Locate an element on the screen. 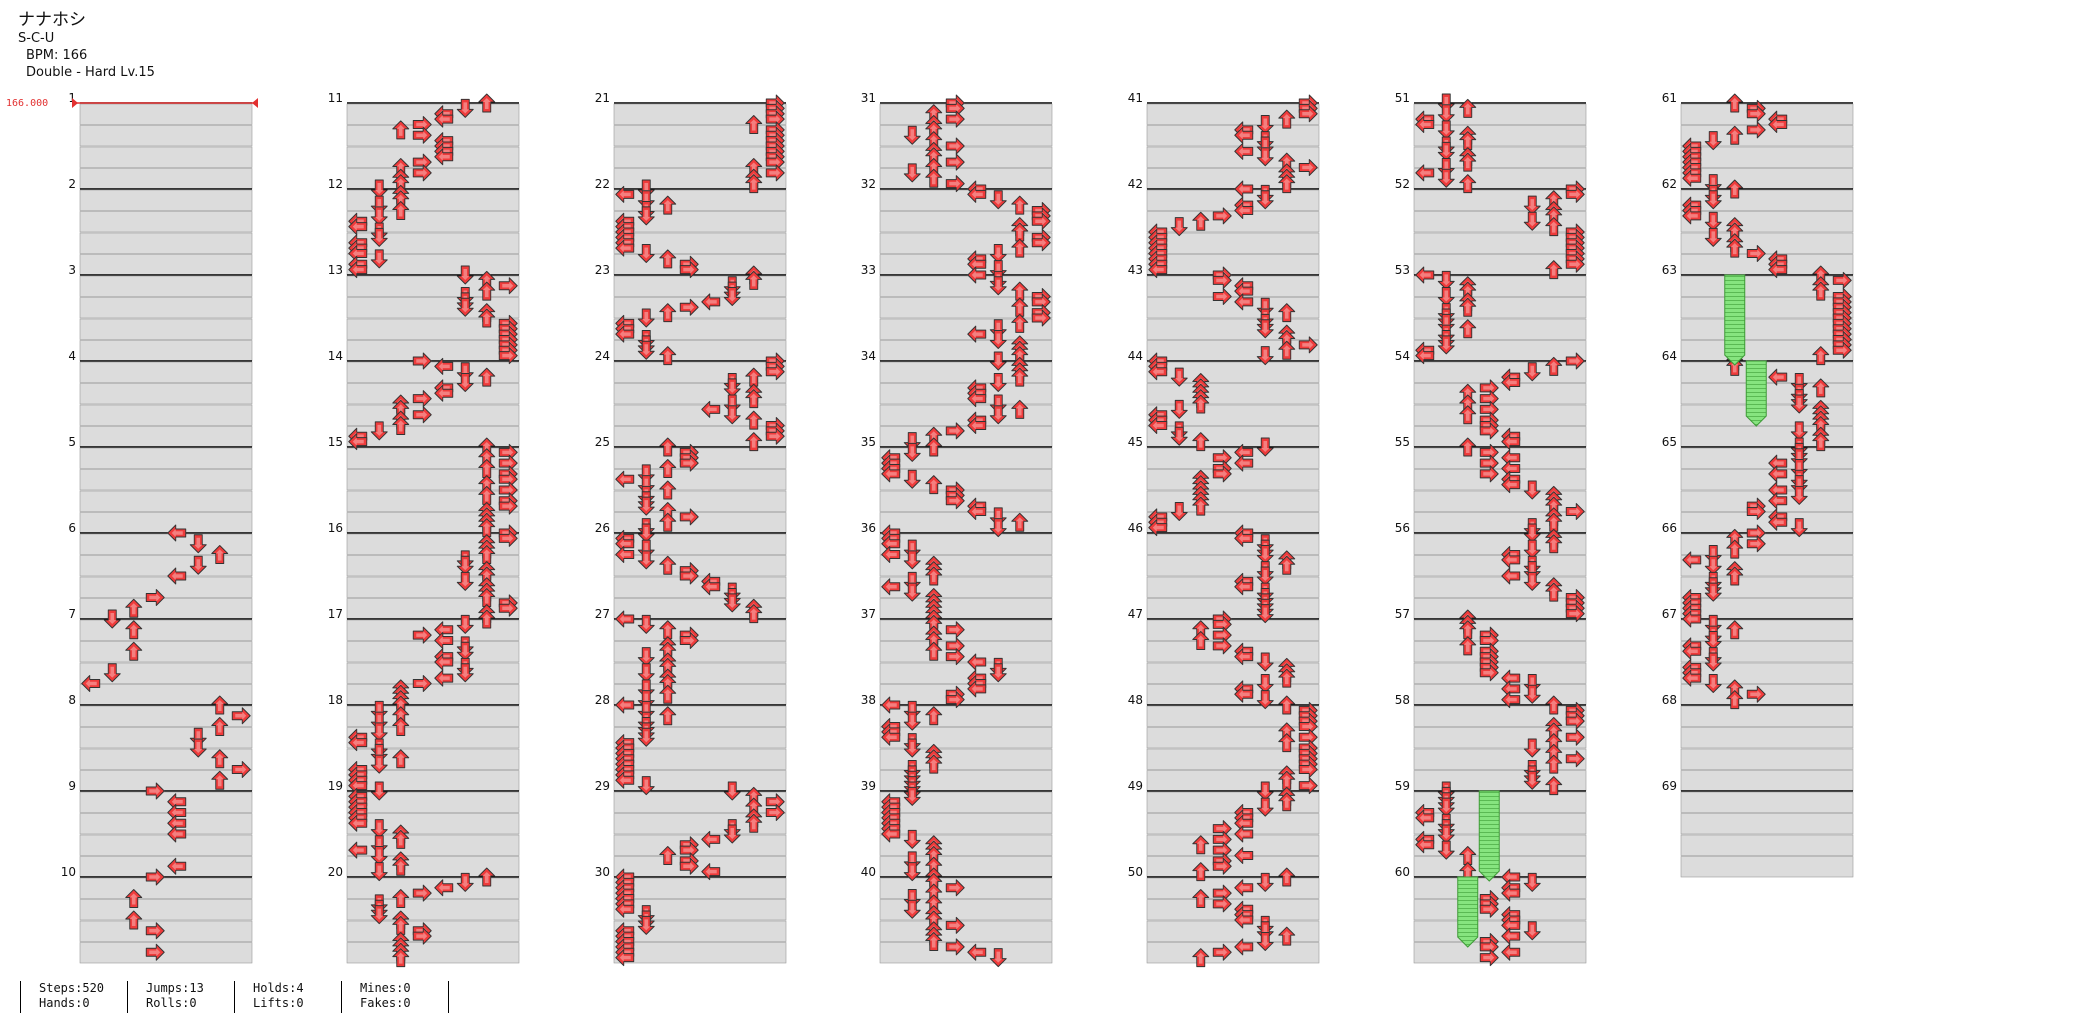 The width and height of the screenshot is (2092, 1024). measure-14: 14 is located at coordinates (424, 398).